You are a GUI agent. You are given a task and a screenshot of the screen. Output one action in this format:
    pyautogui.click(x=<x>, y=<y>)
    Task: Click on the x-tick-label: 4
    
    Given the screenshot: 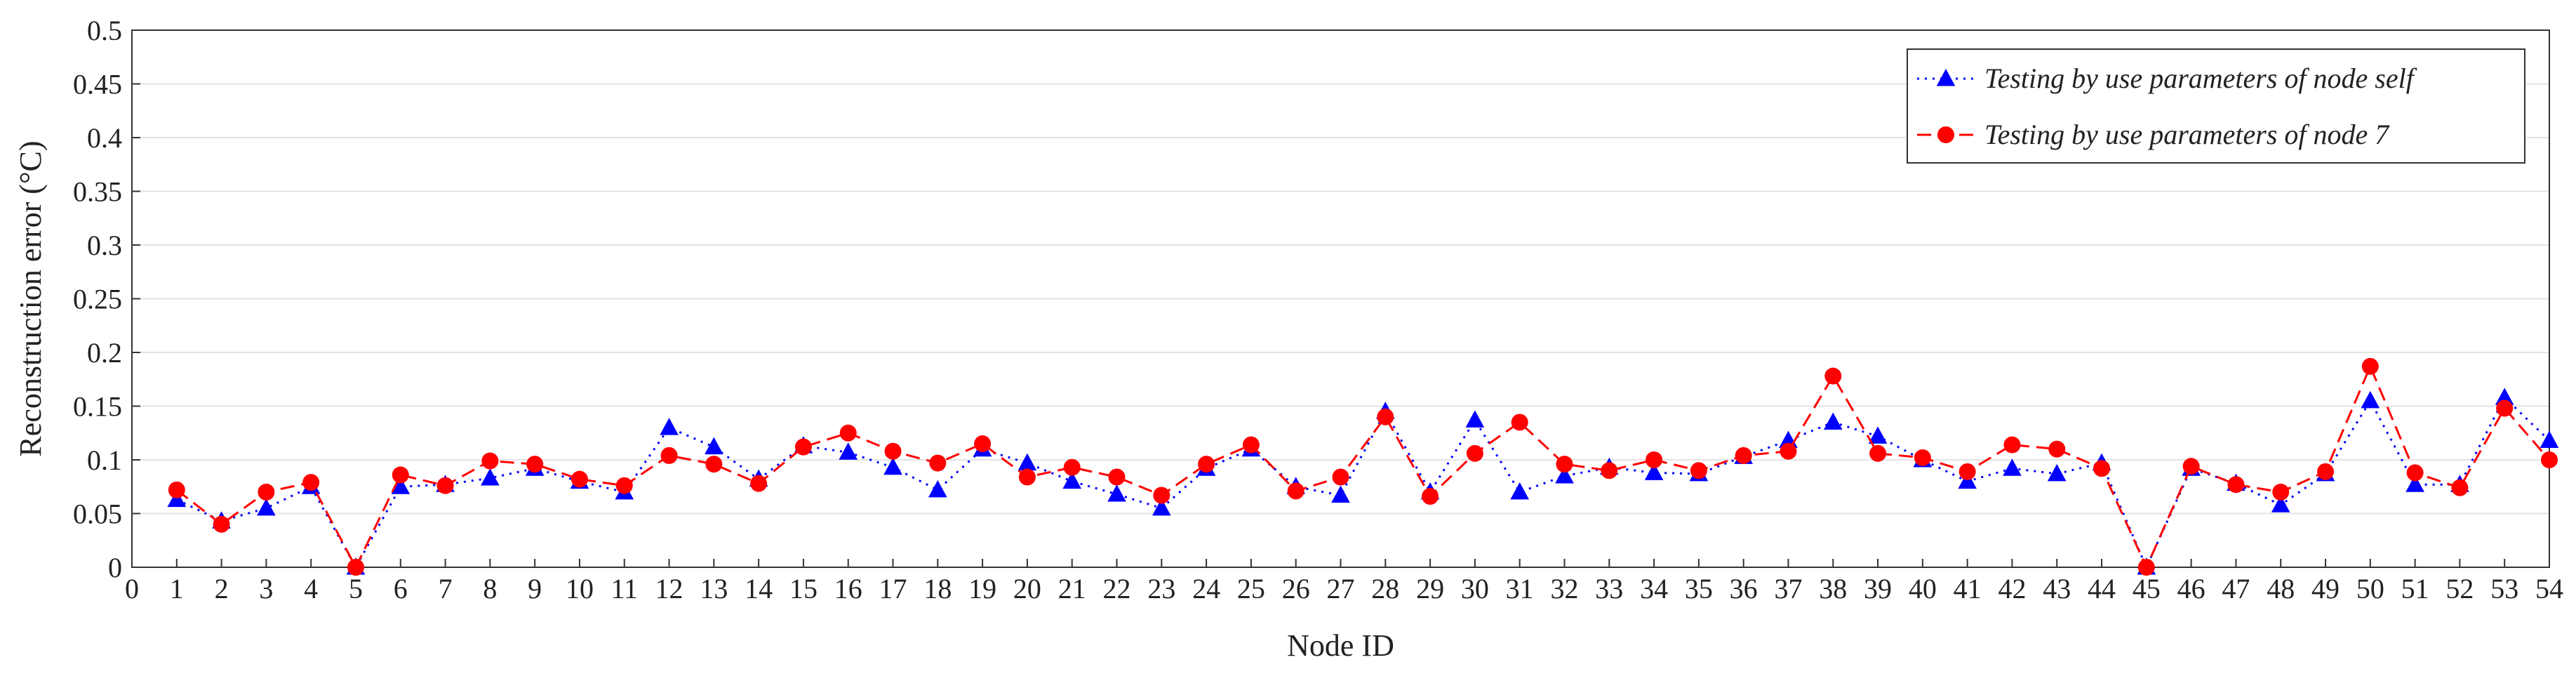 What is the action you would take?
    pyautogui.click(x=311, y=588)
    